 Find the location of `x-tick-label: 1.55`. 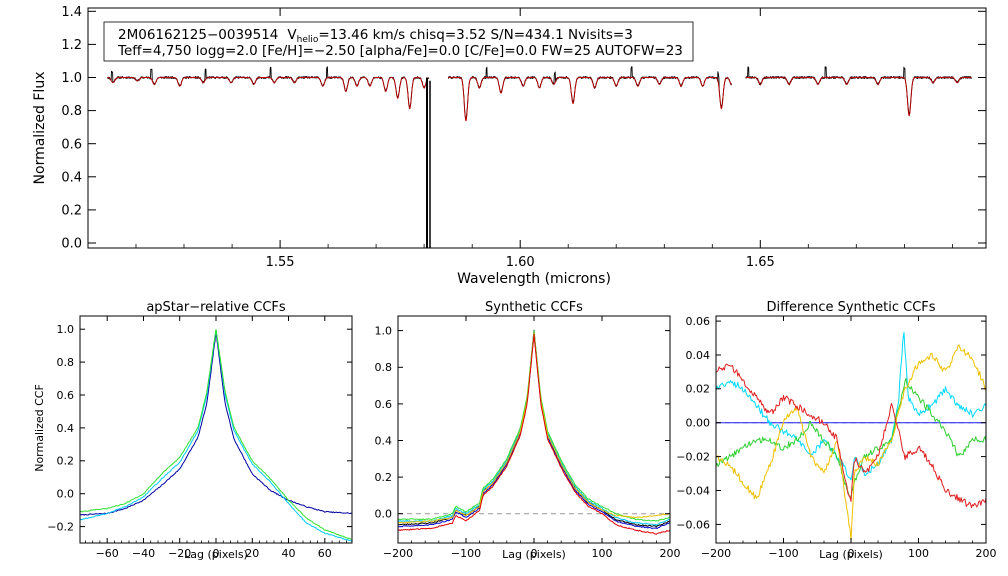

x-tick-label: 1.55 is located at coordinates (280, 262).